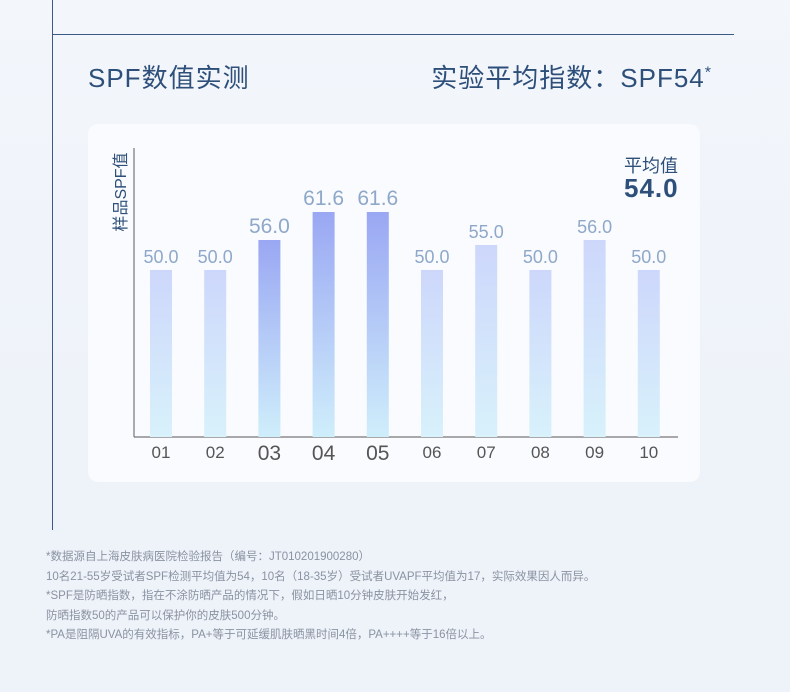 The height and width of the screenshot is (692, 790). I want to click on average-index-text: 实验平均指数：SPF54, so click(568, 78).